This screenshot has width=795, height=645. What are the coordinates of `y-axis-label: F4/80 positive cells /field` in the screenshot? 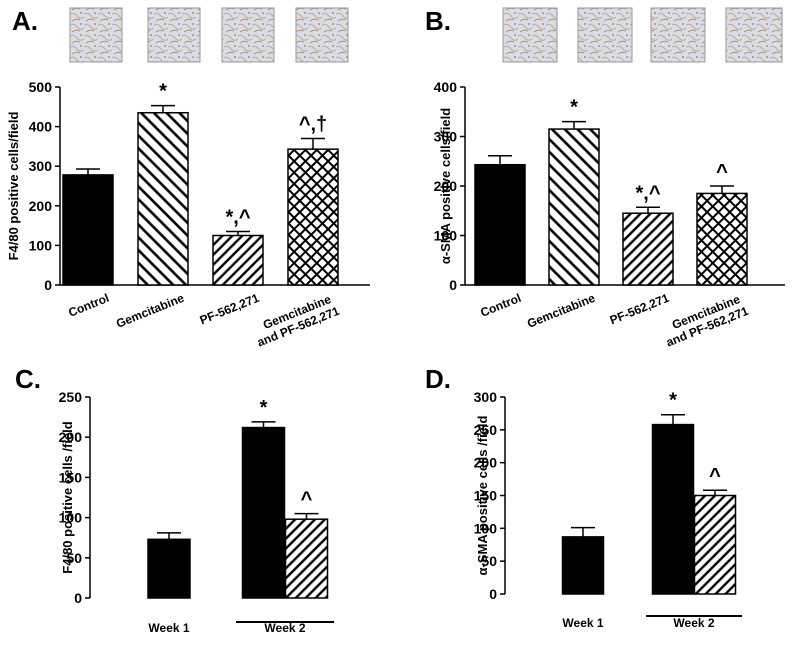 It's located at (67, 497).